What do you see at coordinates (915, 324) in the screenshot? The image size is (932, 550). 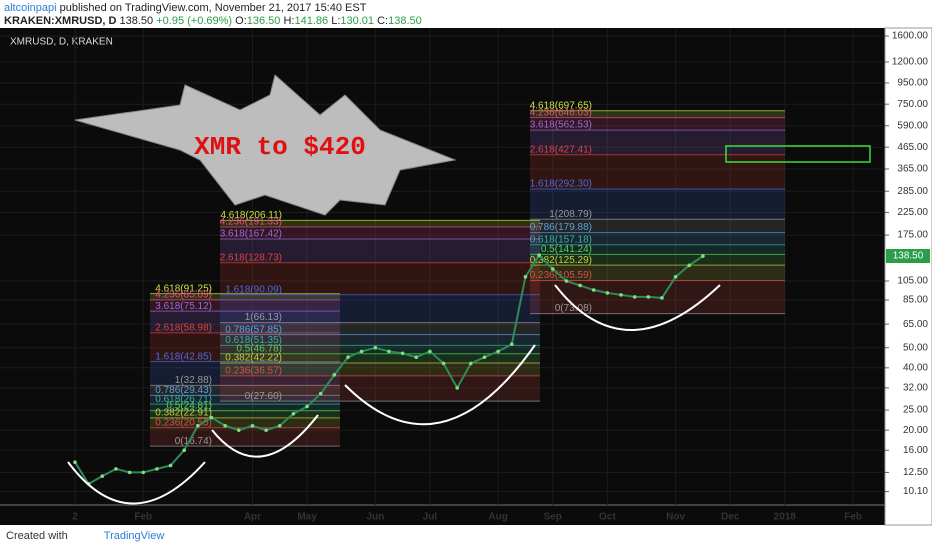 I see `y-tick-label: 65.00` at bounding box center [915, 324].